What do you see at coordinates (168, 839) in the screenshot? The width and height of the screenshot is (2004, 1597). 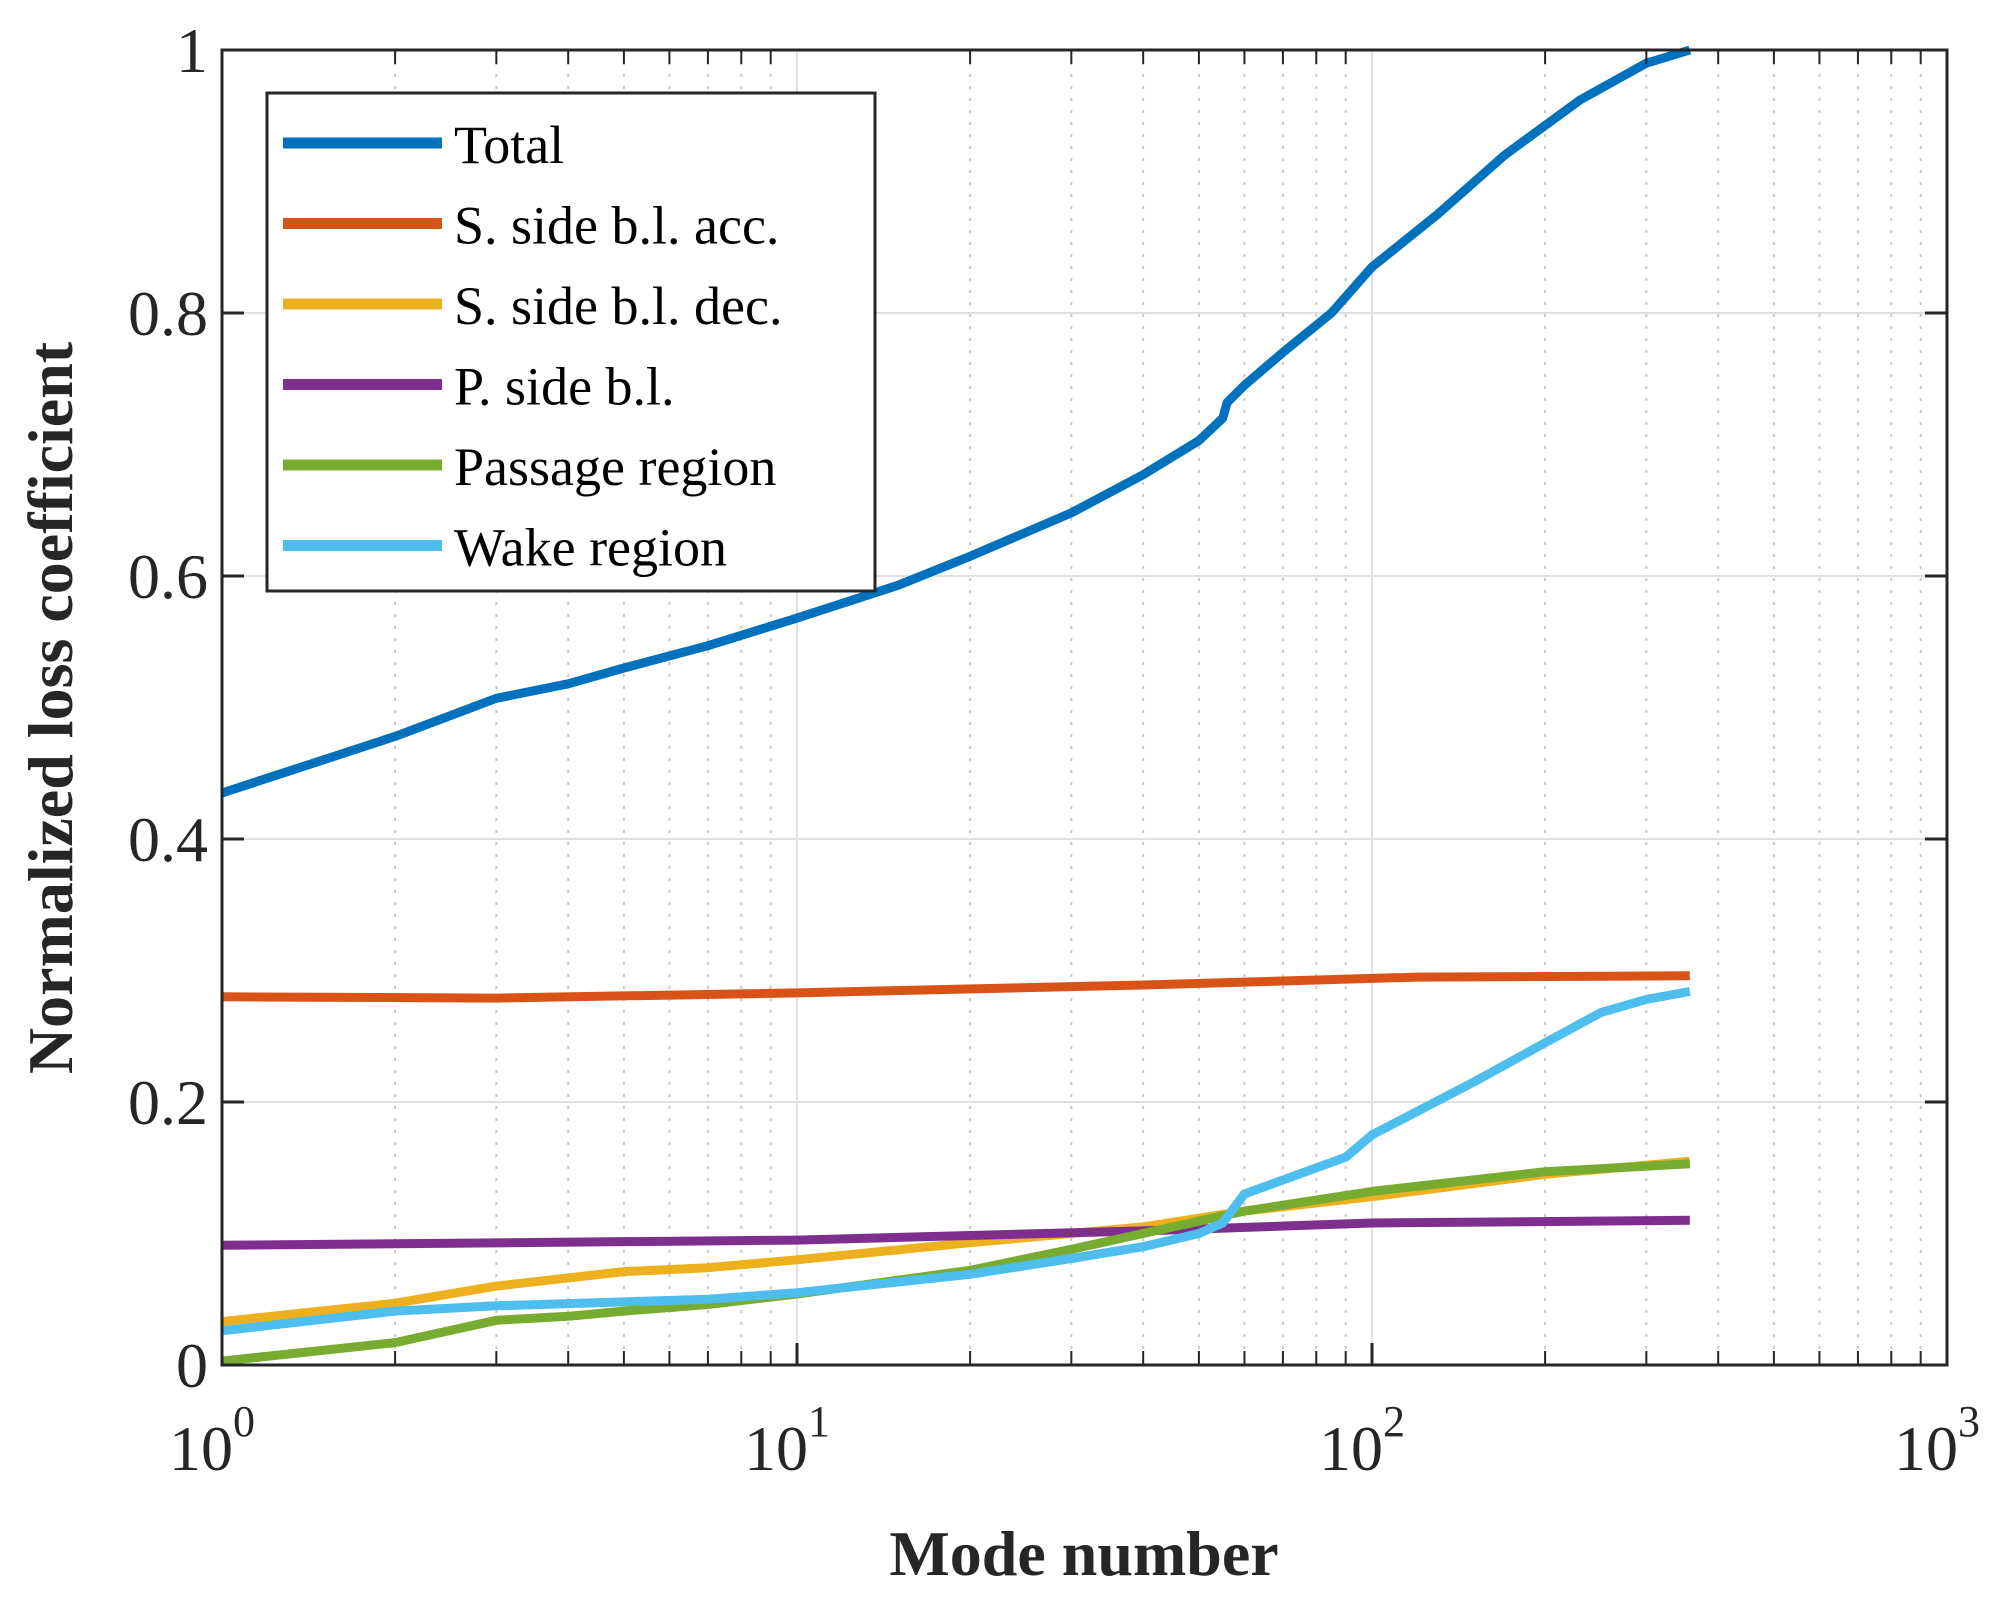 I see `y-tick-label: 0.4` at bounding box center [168, 839].